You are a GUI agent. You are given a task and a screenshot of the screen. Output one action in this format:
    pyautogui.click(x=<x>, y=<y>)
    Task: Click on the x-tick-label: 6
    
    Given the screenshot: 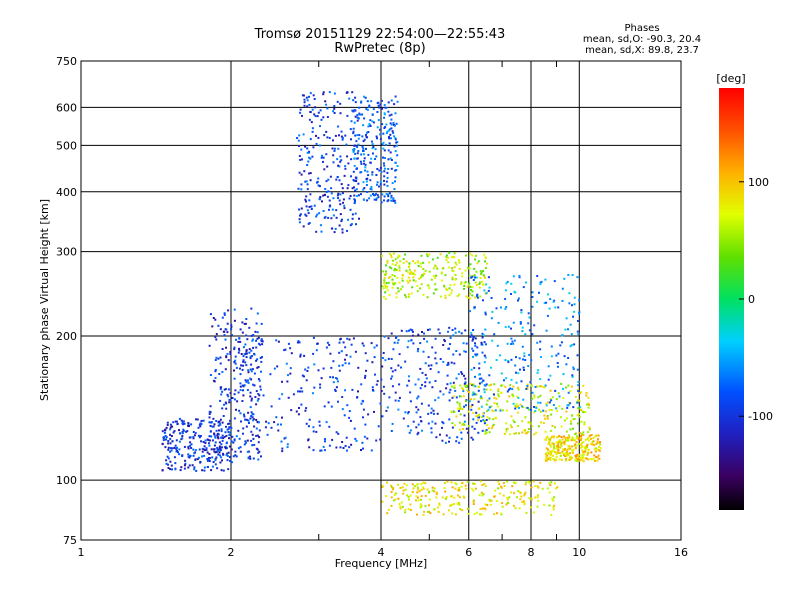 What is the action you would take?
    pyautogui.click(x=468, y=552)
    